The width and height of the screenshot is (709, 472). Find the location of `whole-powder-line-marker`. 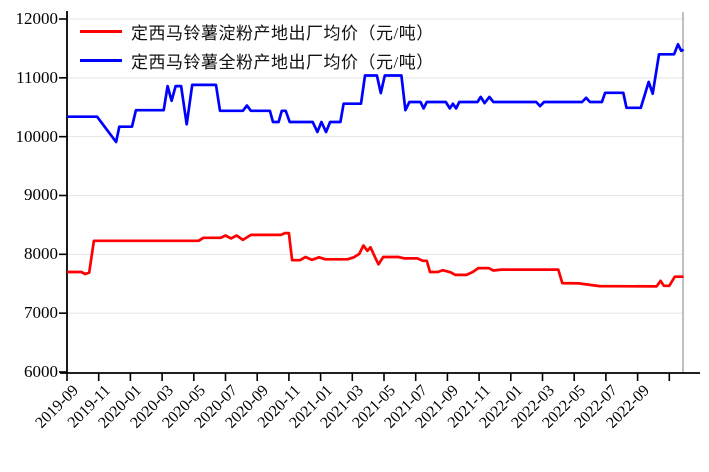

whole-powder-line-marker is located at coordinates (101, 60).